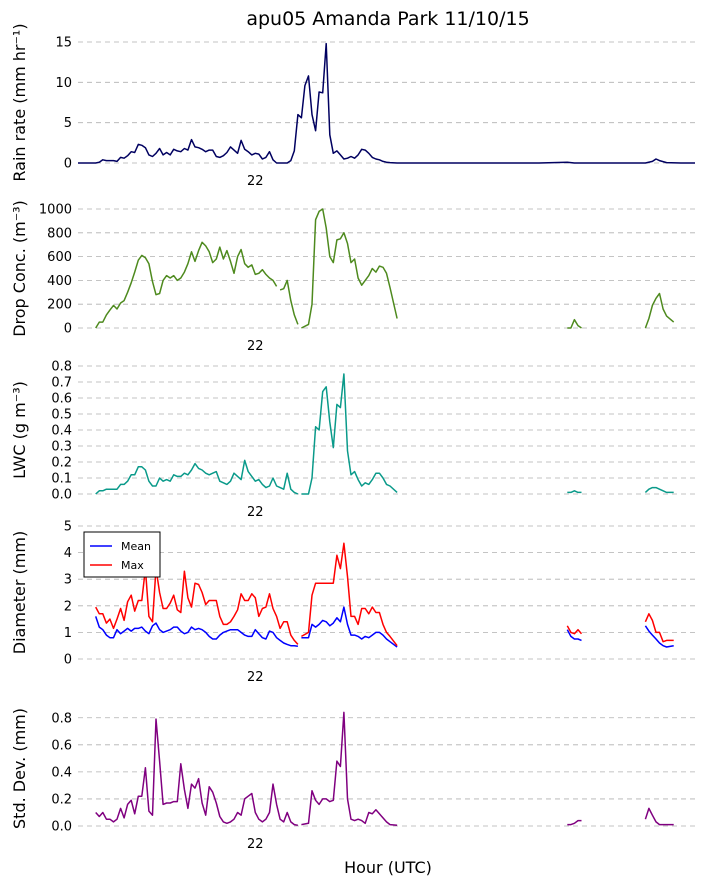 The height and width of the screenshot is (886, 706). Describe the element at coordinates (136, 546) in the screenshot. I see `legend-label: Mean` at that location.